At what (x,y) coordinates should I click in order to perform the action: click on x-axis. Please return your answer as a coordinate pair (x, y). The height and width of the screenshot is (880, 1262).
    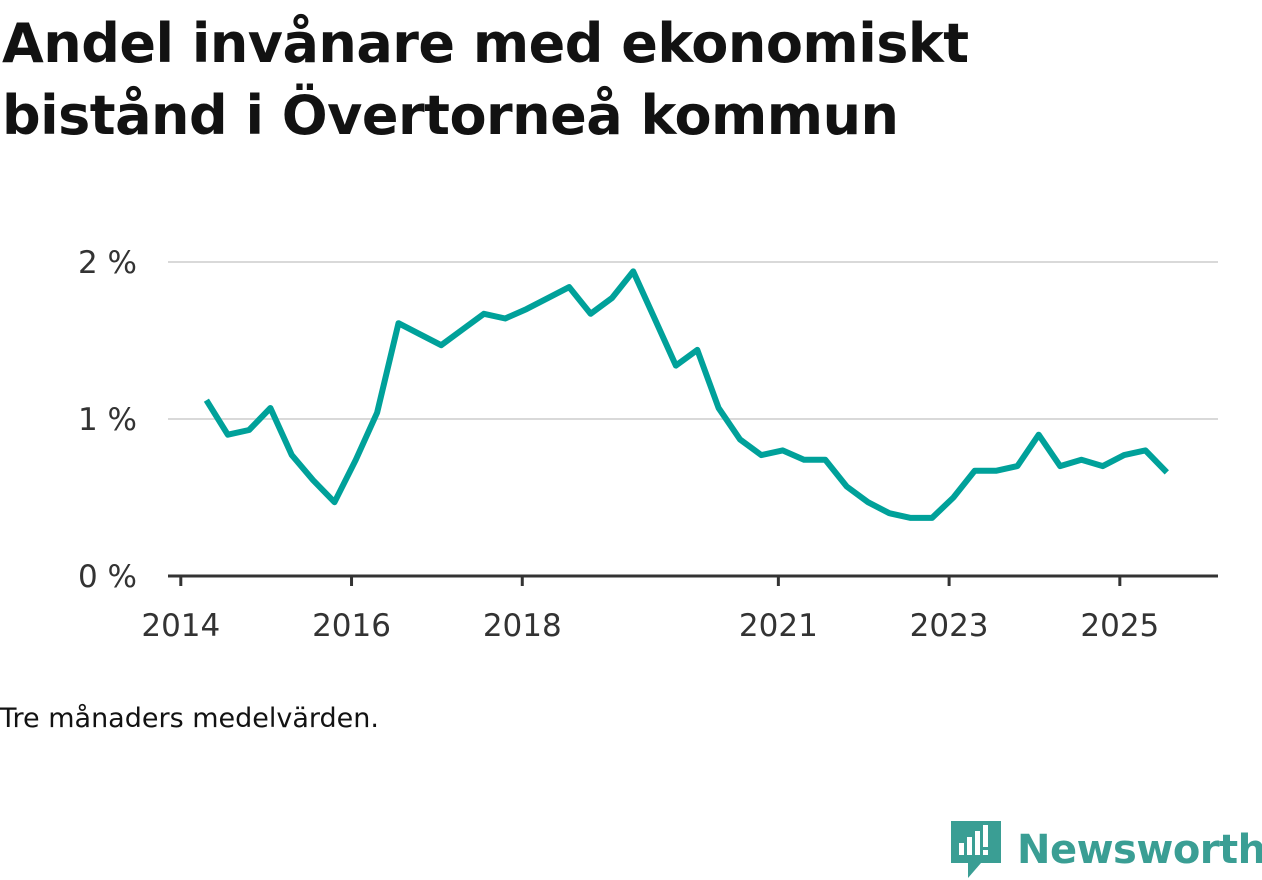
    Looking at the image, I should click on (693, 580).